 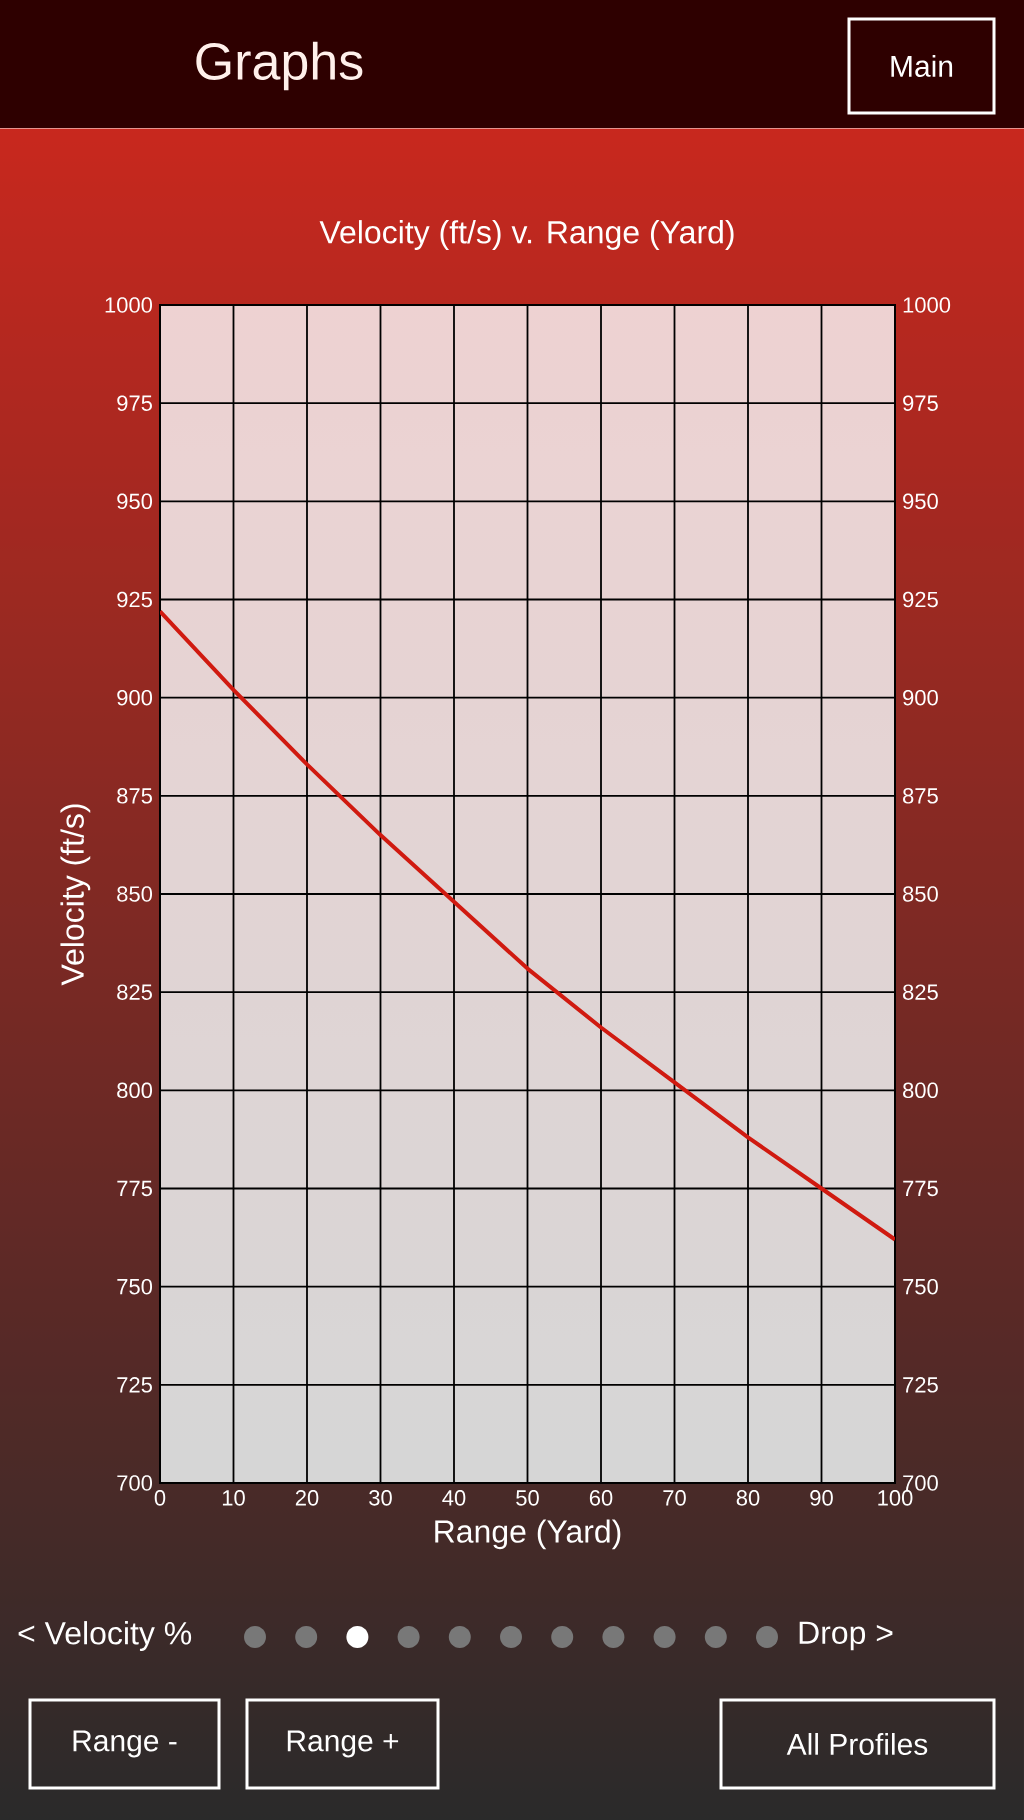 What do you see at coordinates (134, 1385) in the screenshot?
I see `y-tick-label: 725` at bounding box center [134, 1385].